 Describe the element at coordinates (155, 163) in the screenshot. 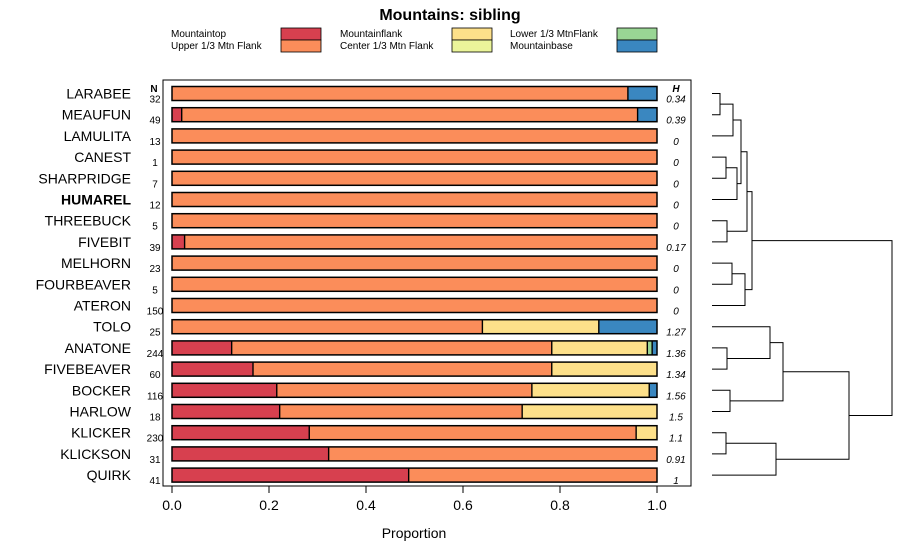

I see `n-value-canest: 1` at that location.